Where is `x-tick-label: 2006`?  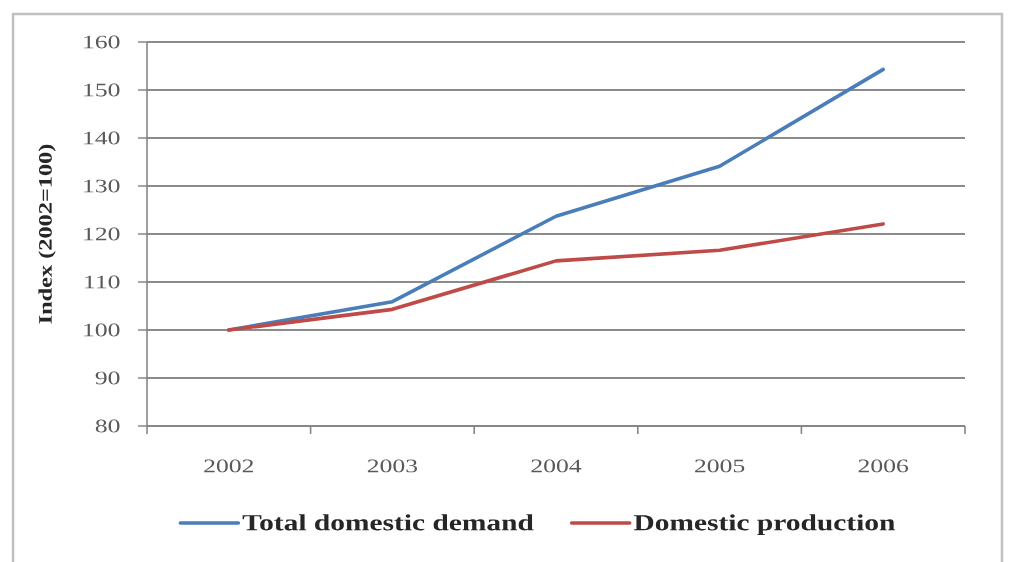
x-tick-label: 2006 is located at coordinates (883, 466).